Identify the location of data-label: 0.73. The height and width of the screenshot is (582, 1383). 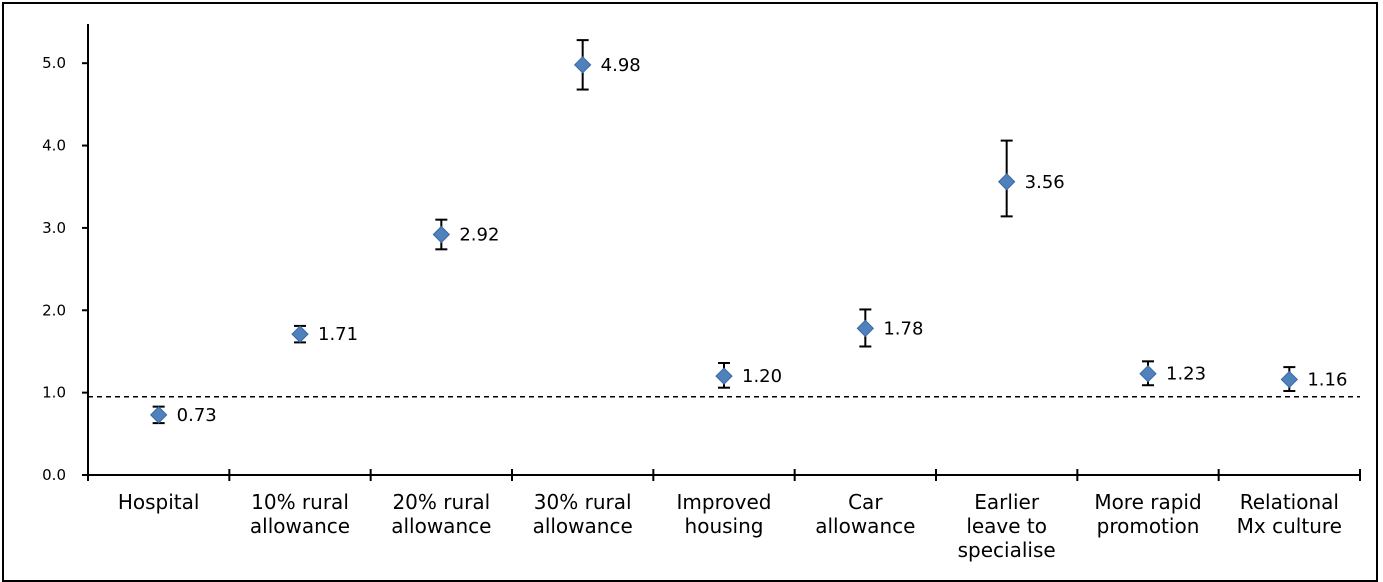
(197, 415).